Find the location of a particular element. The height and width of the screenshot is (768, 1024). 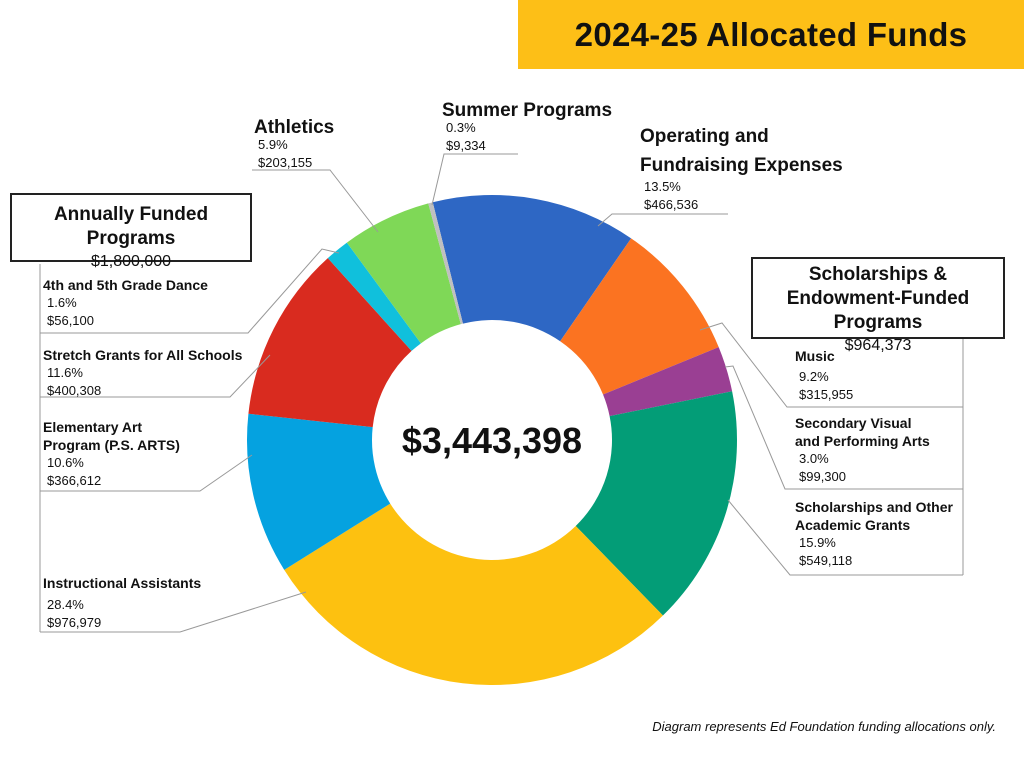

slice-amount: $976,979 is located at coordinates (74, 622).